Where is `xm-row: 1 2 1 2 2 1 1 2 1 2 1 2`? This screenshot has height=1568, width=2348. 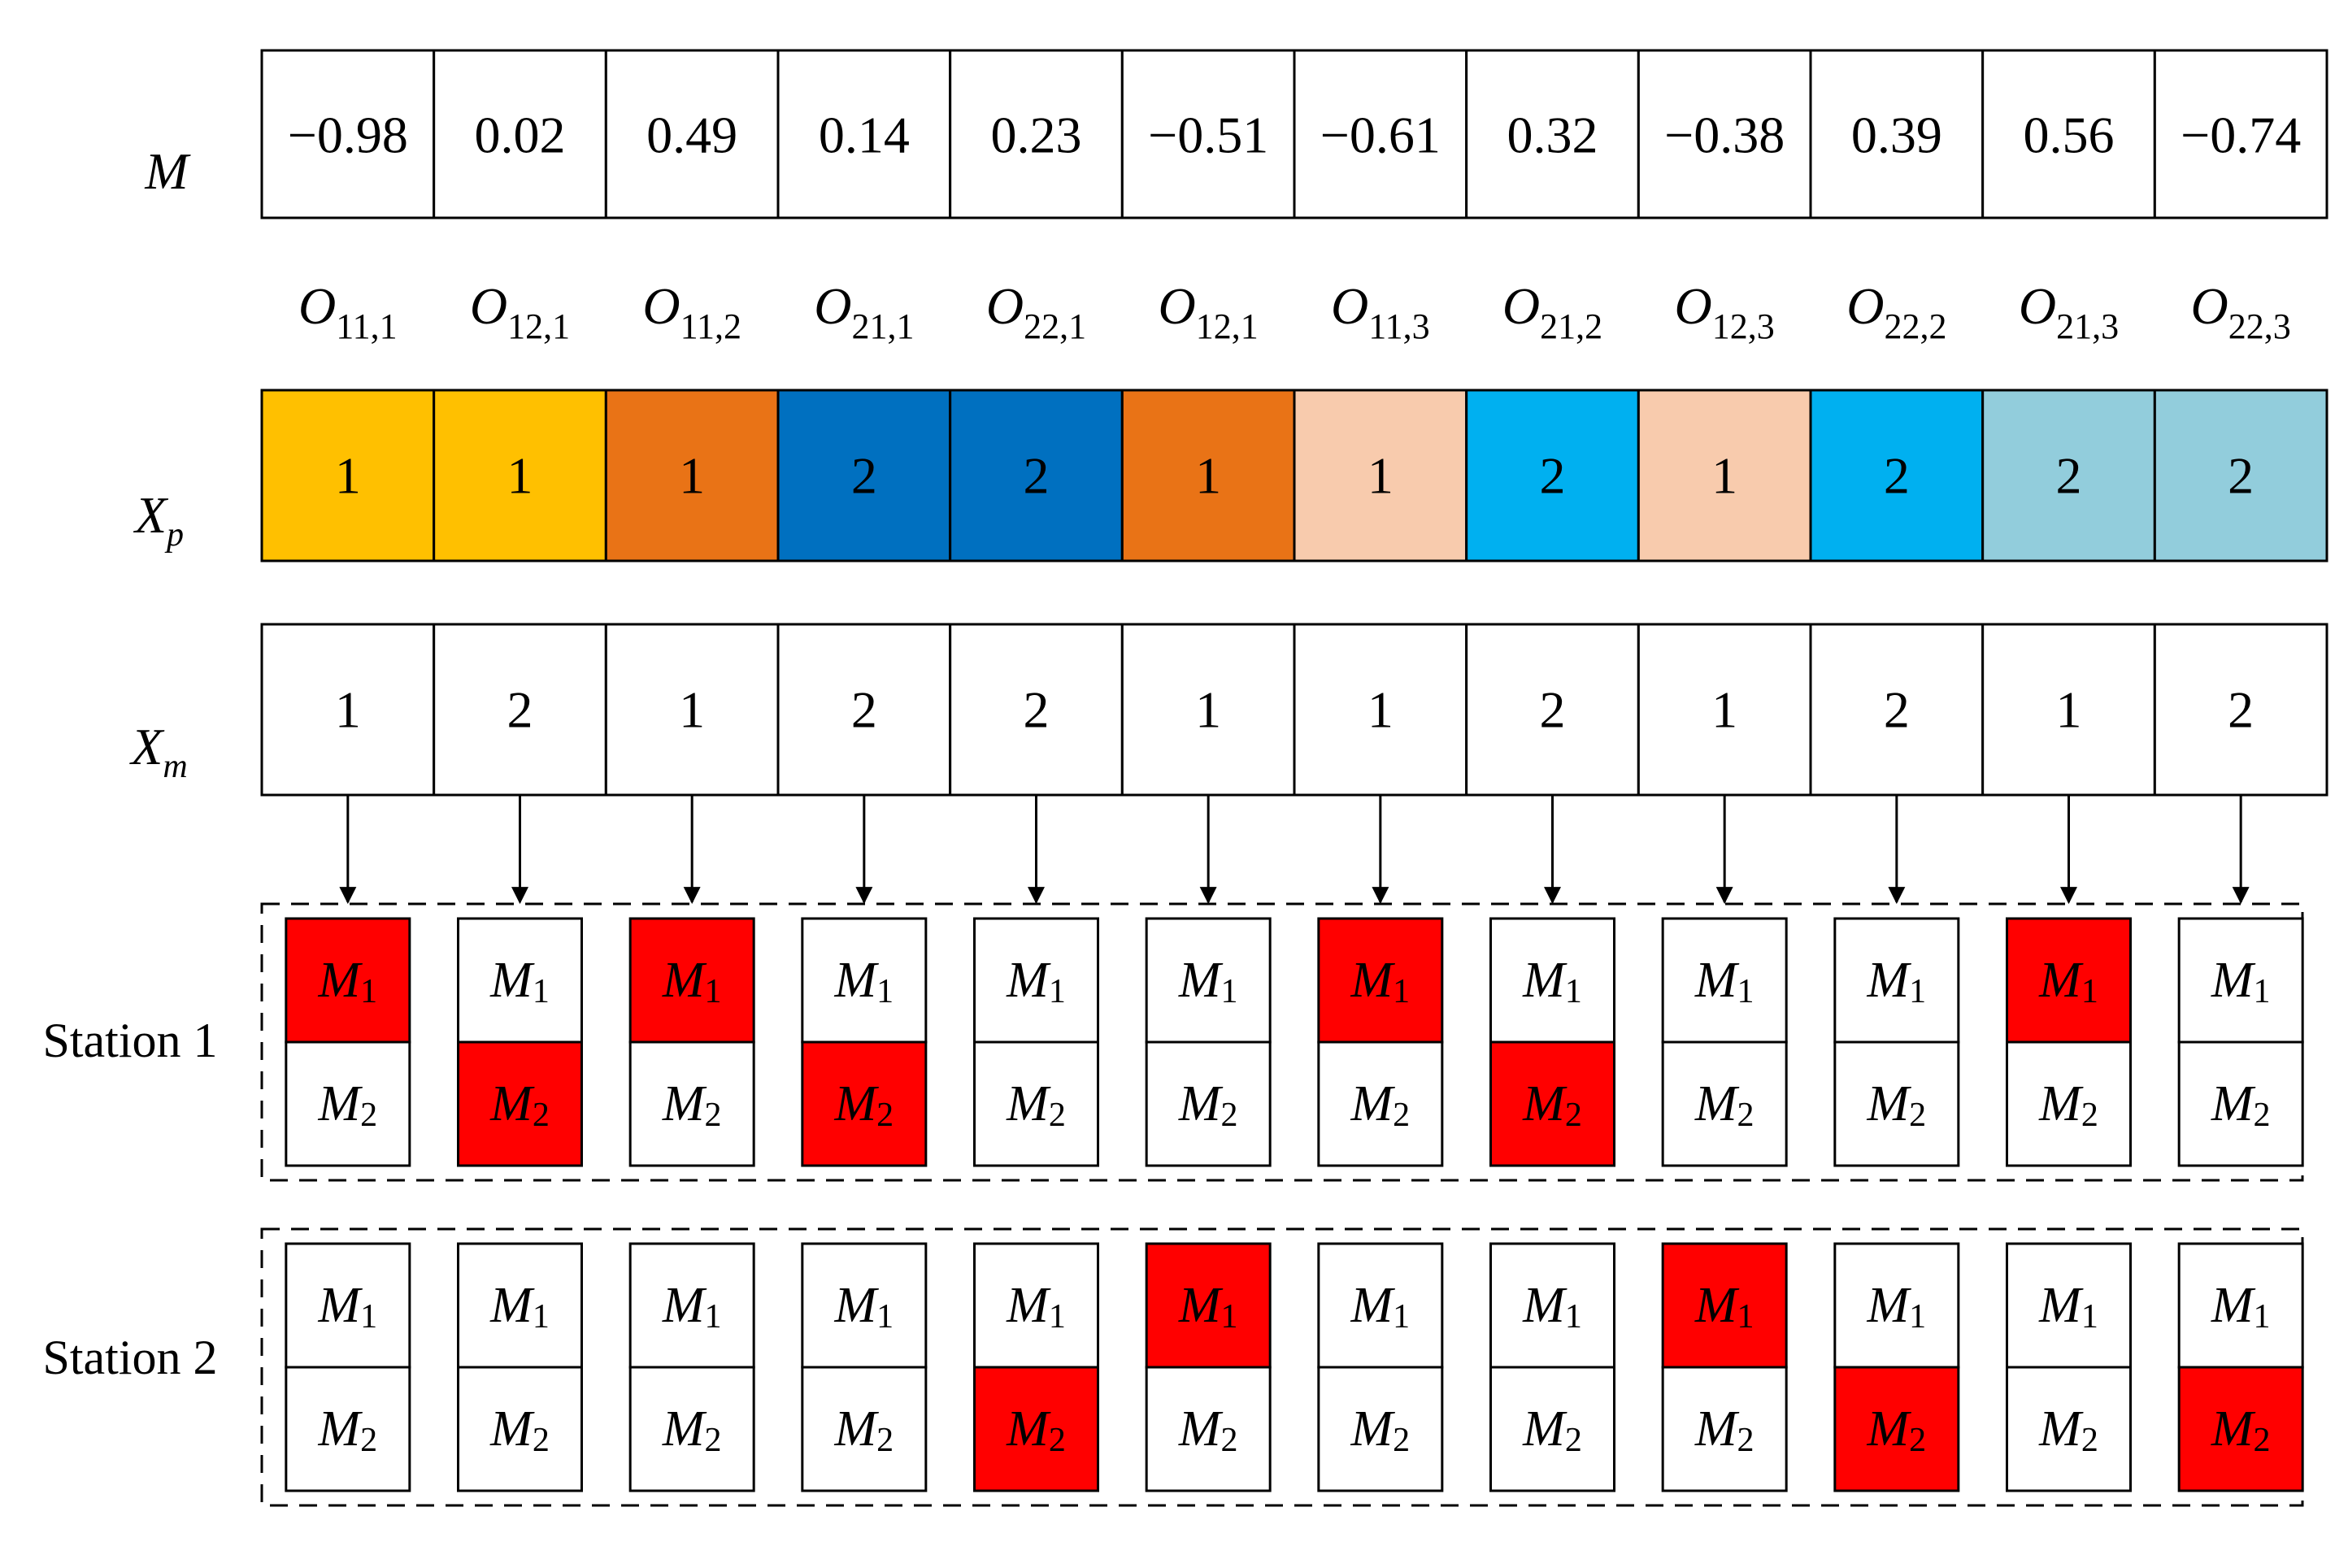
xm-row: 1 2 1 2 2 1 1 2 1 2 1 2 is located at coordinates (1294, 710).